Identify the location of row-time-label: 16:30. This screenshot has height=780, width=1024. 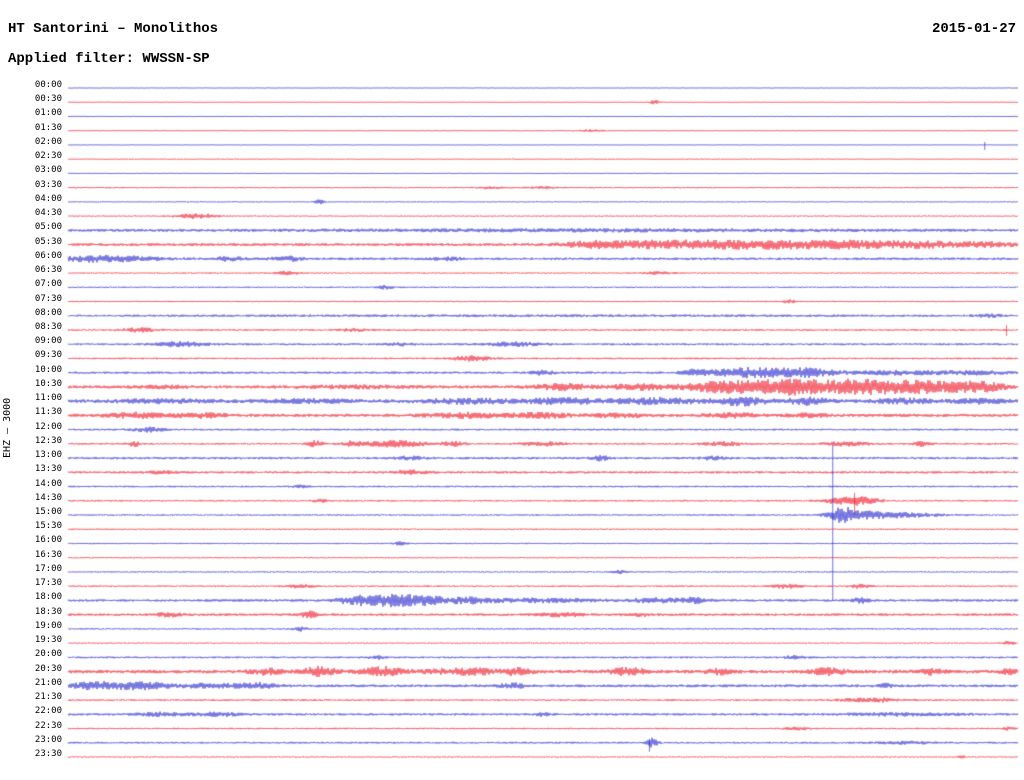
(48, 554).